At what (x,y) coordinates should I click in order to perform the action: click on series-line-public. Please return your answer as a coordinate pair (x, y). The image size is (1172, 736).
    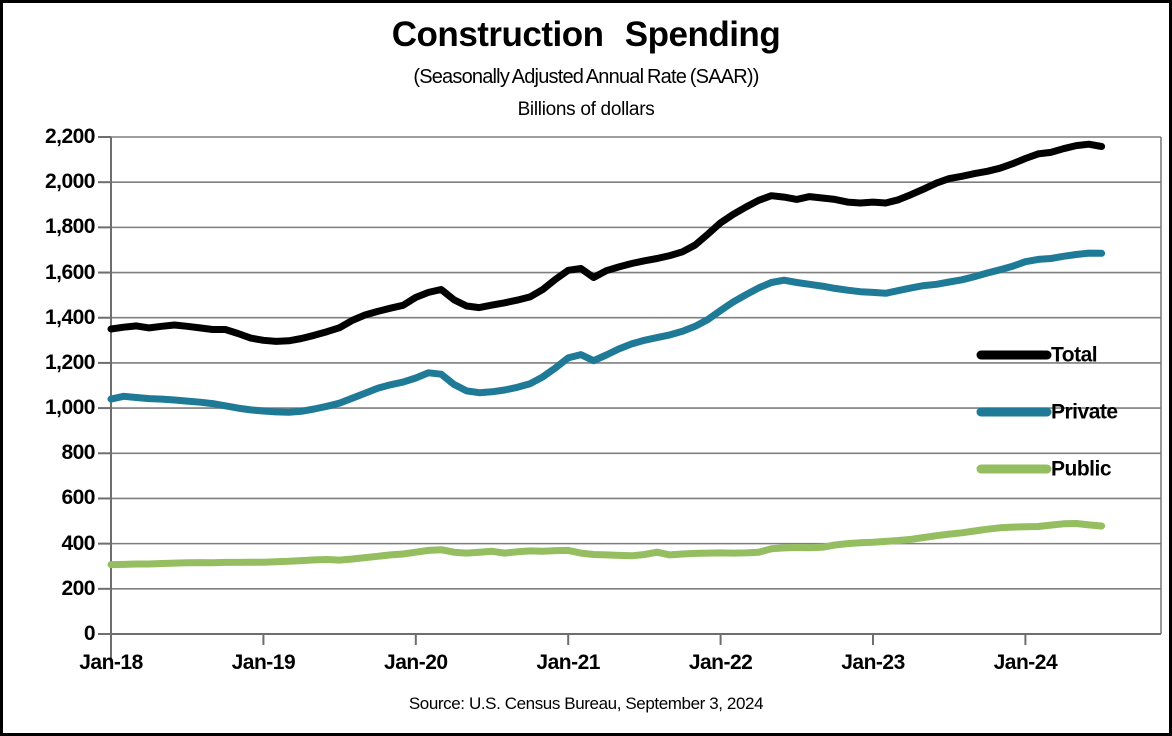
    Looking at the image, I should click on (606, 544).